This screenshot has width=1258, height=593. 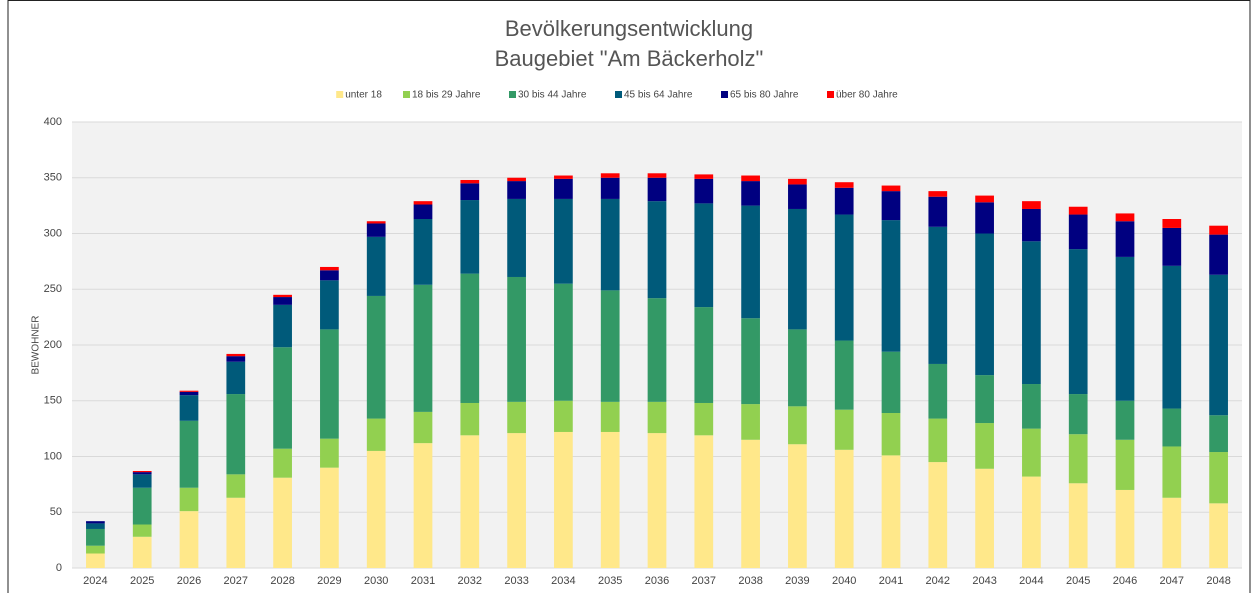 What do you see at coordinates (764, 95) in the screenshot?
I see `legend-label: 65 bis 80 Jahre` at bounding box center [764, 95].